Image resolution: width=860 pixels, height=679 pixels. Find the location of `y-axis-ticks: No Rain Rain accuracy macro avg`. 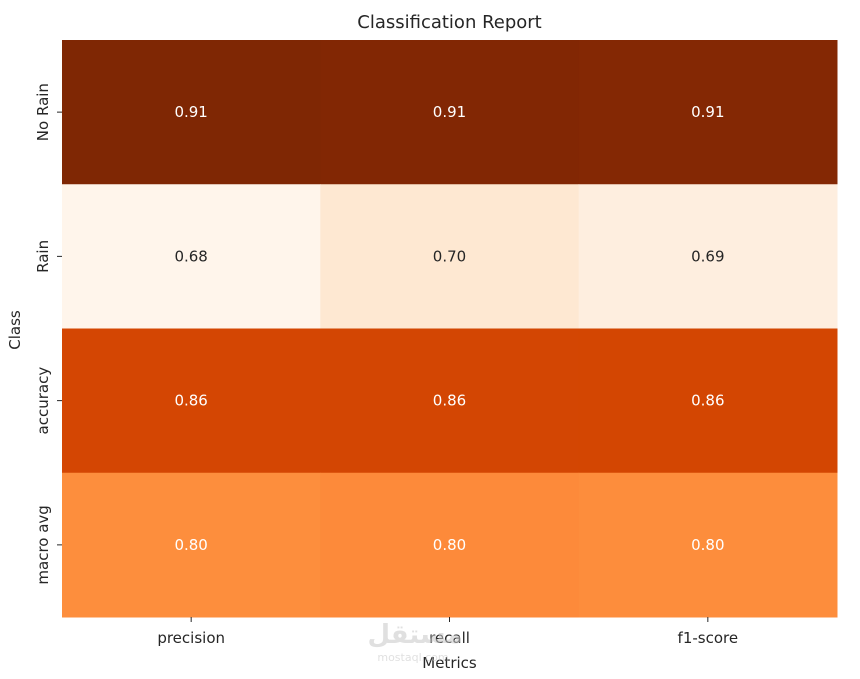

y-axis-ticks: No Rain Rain accuracy macro avg is located at coordinates (48, 334).